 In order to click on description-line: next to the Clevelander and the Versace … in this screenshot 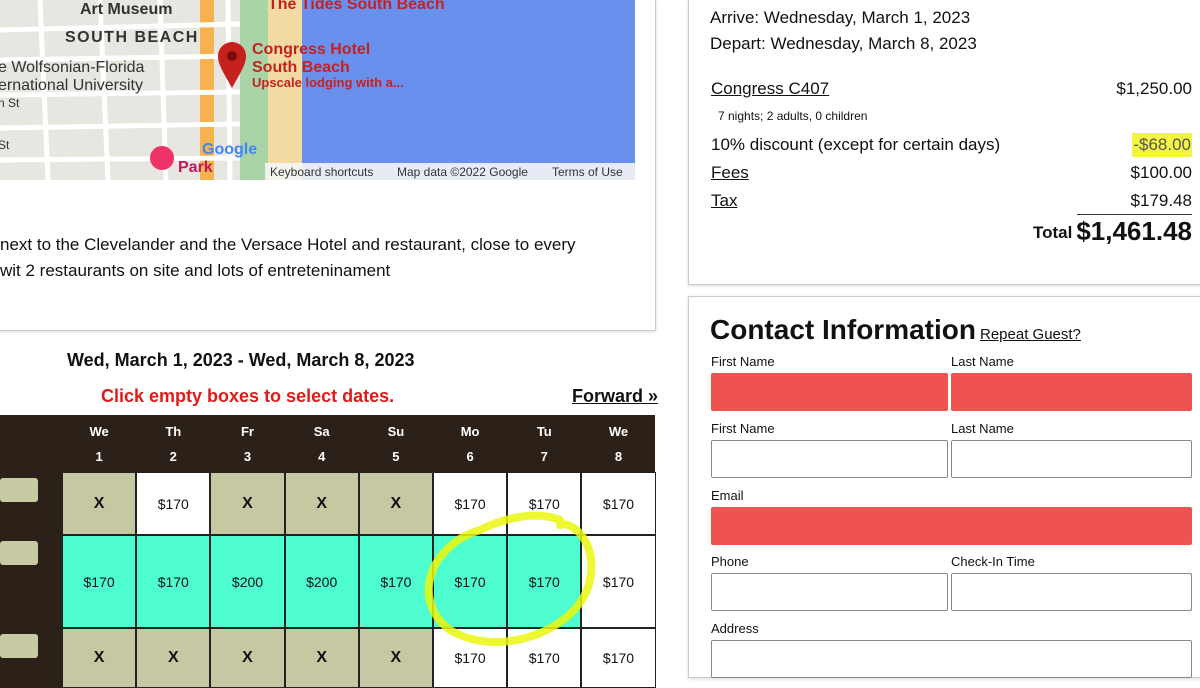, I will do `click(288, 244)`.